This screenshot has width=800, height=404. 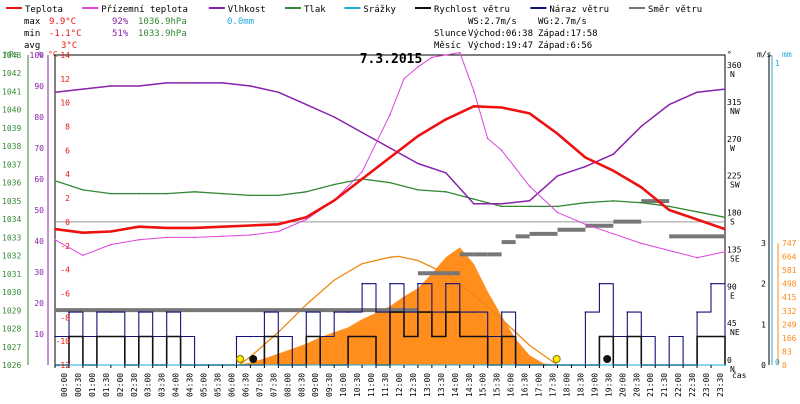 What do you see at coordinates (398, 310) in the screenshot?
I see `sun-curve` at bounding box center [398, 310].